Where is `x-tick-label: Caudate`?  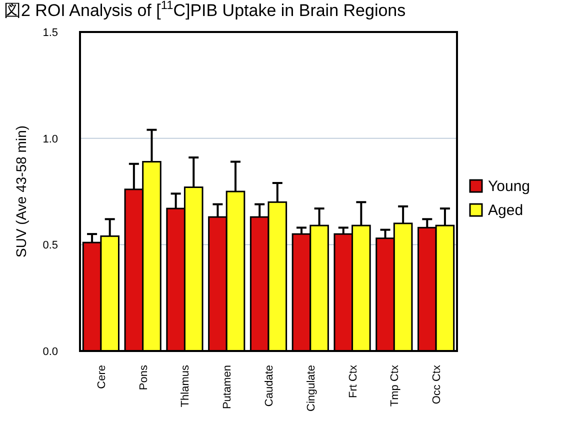 x-tick-label: Caudate is located at coordinates (270, 386).